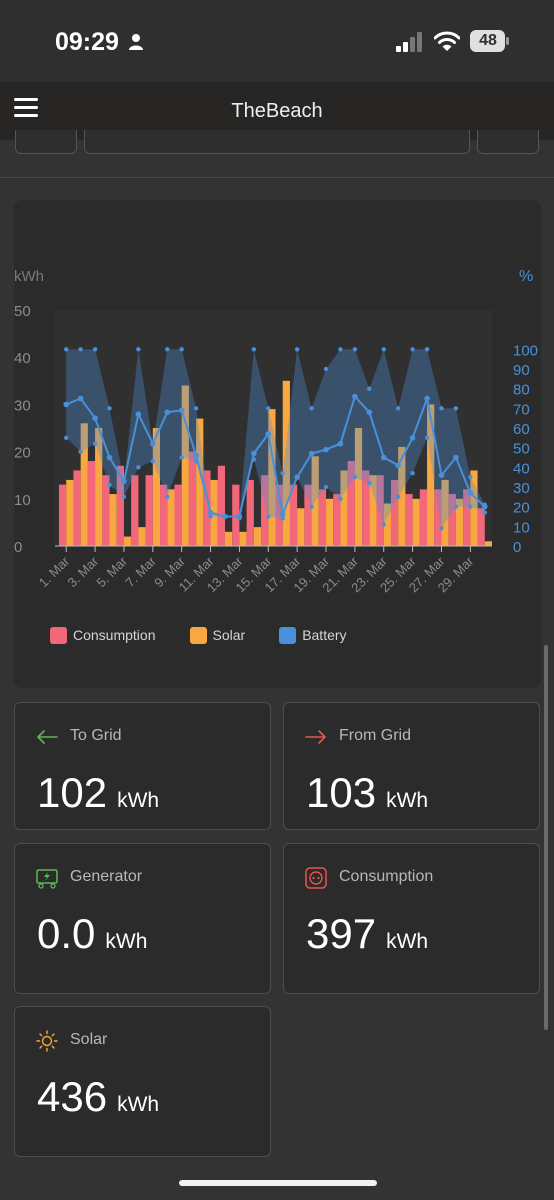 The height and width of the screenshot is (1200, 554). What do you see at coordinates (517, 547) in the screenshot?
I see `y-right-tick-label: 0` at bounding box center [517, 547].